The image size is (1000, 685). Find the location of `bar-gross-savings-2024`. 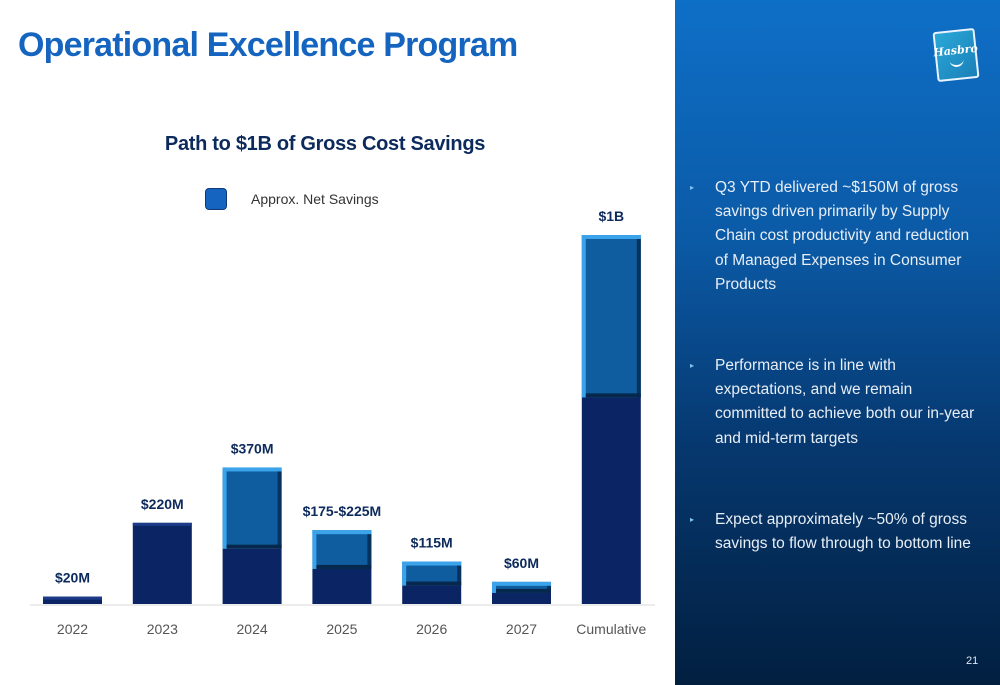

bar-gross-savings-2024 is located at coordinates (252, 508).